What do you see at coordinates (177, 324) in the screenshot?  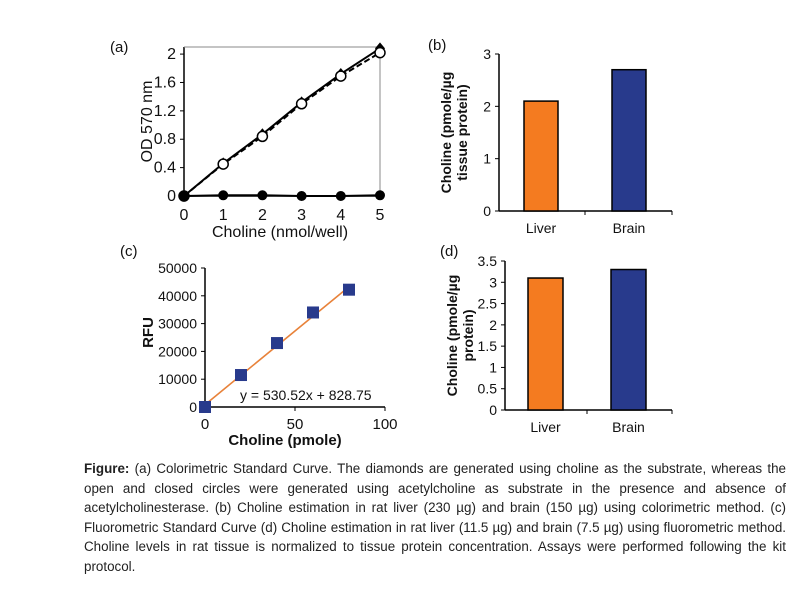 I see `y-tick-label: 30000` at bounding box center [177, 324].